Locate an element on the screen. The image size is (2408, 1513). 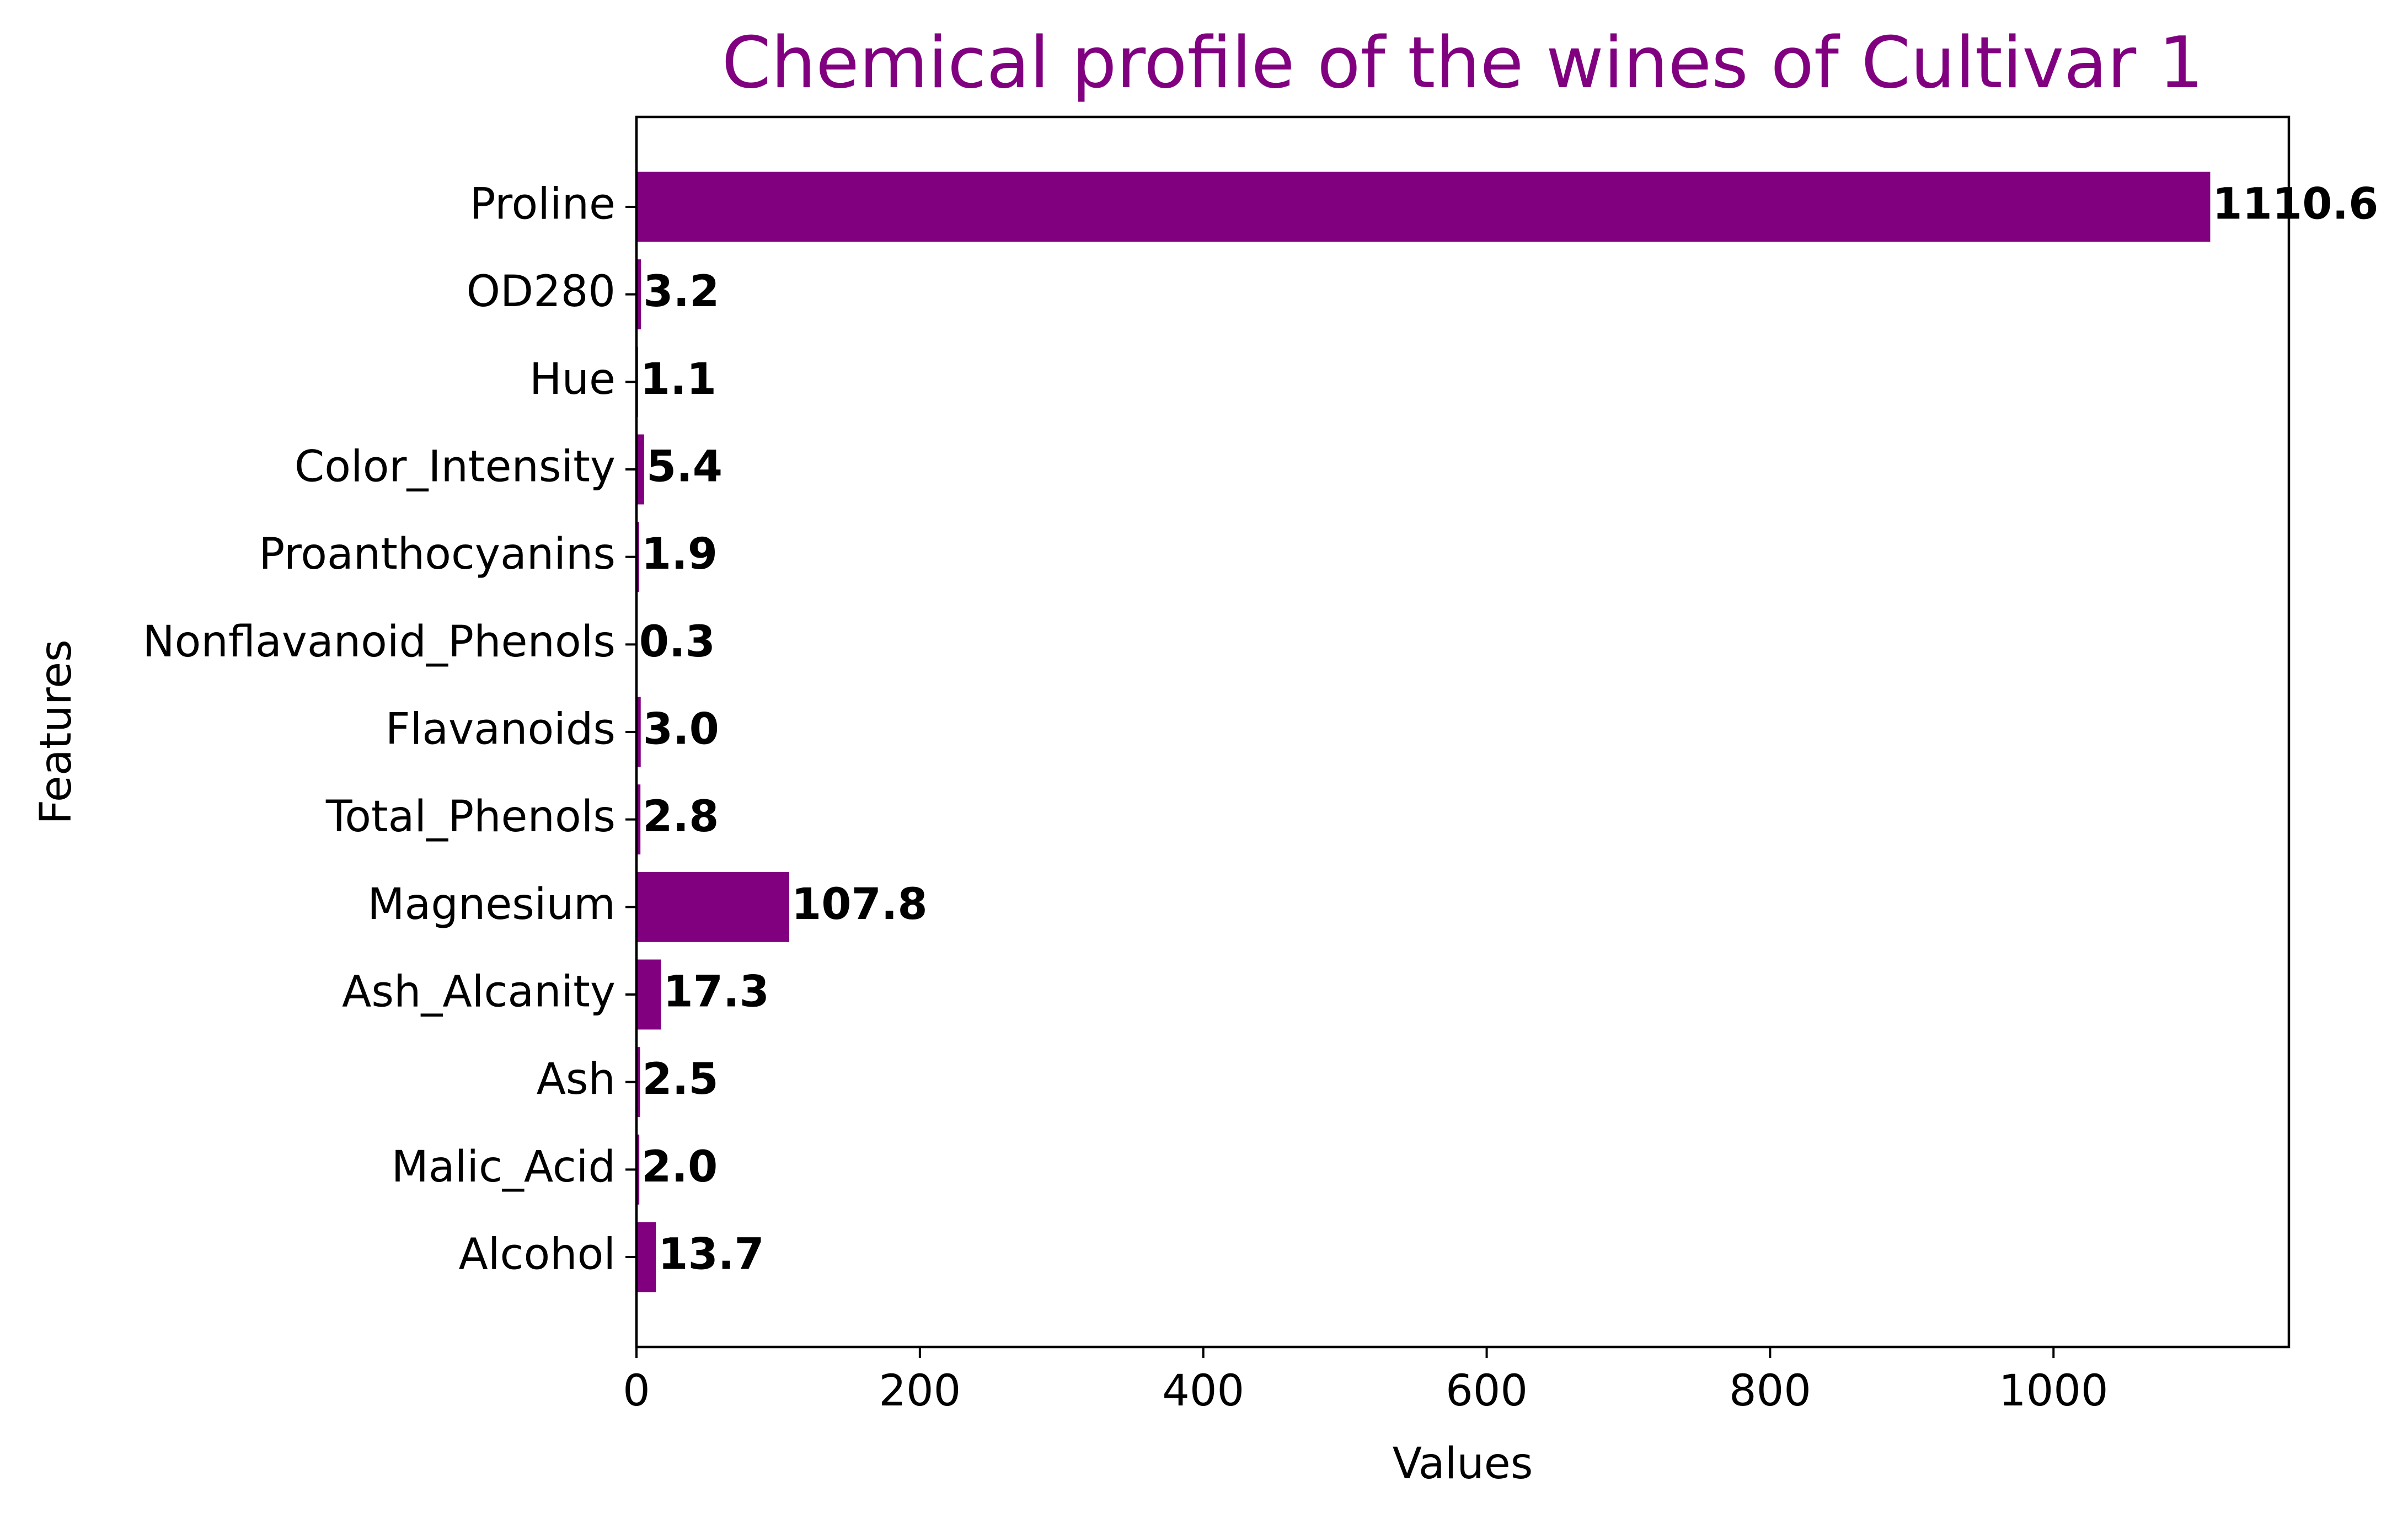
x-tick-label-600: 600 is located at coordinates (1487, 1391).